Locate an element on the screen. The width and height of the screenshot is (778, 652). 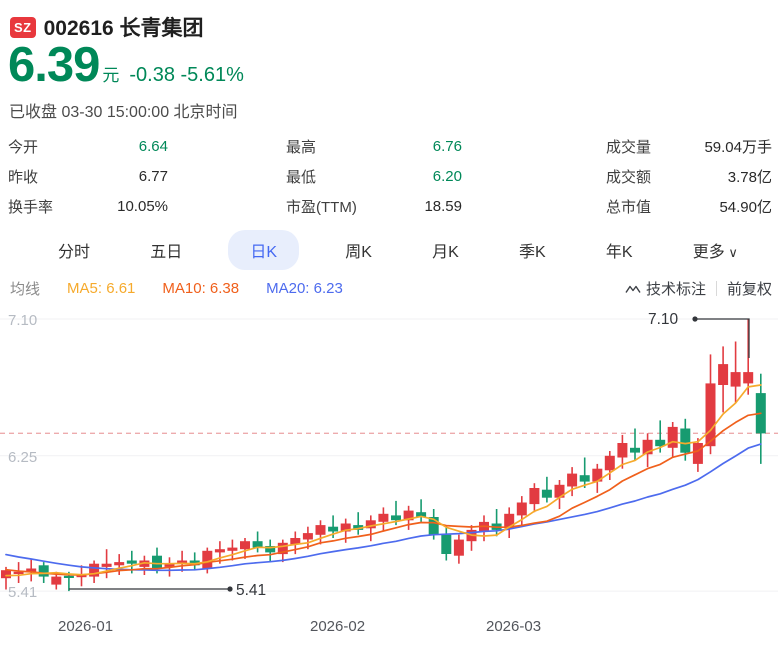
stat-value: 6.76 is located at coordinates (447, 146).